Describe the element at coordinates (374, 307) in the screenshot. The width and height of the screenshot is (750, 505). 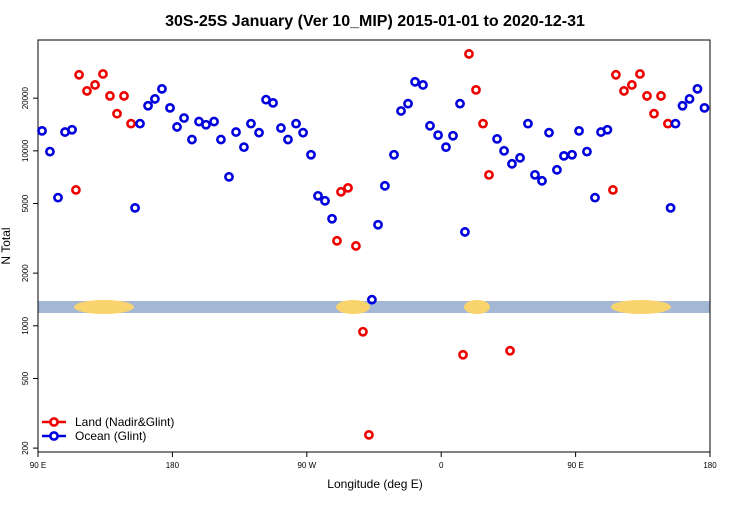
I see `map-strip` at that location.